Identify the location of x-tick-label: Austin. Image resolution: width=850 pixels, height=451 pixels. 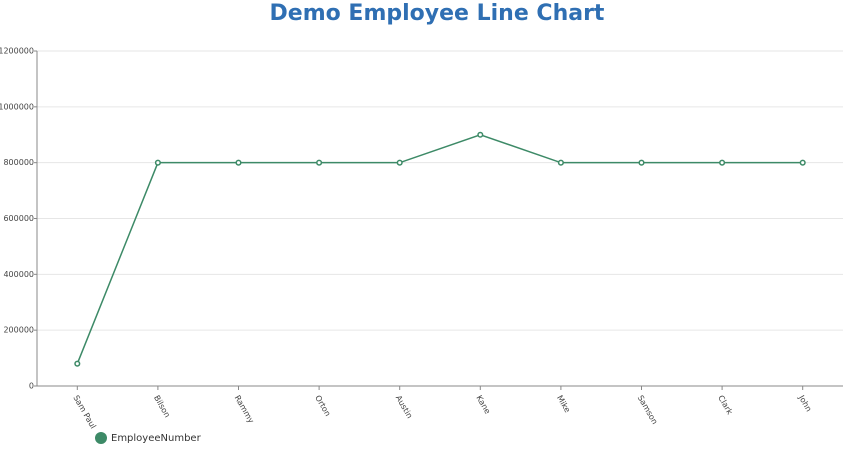
(404, 407).